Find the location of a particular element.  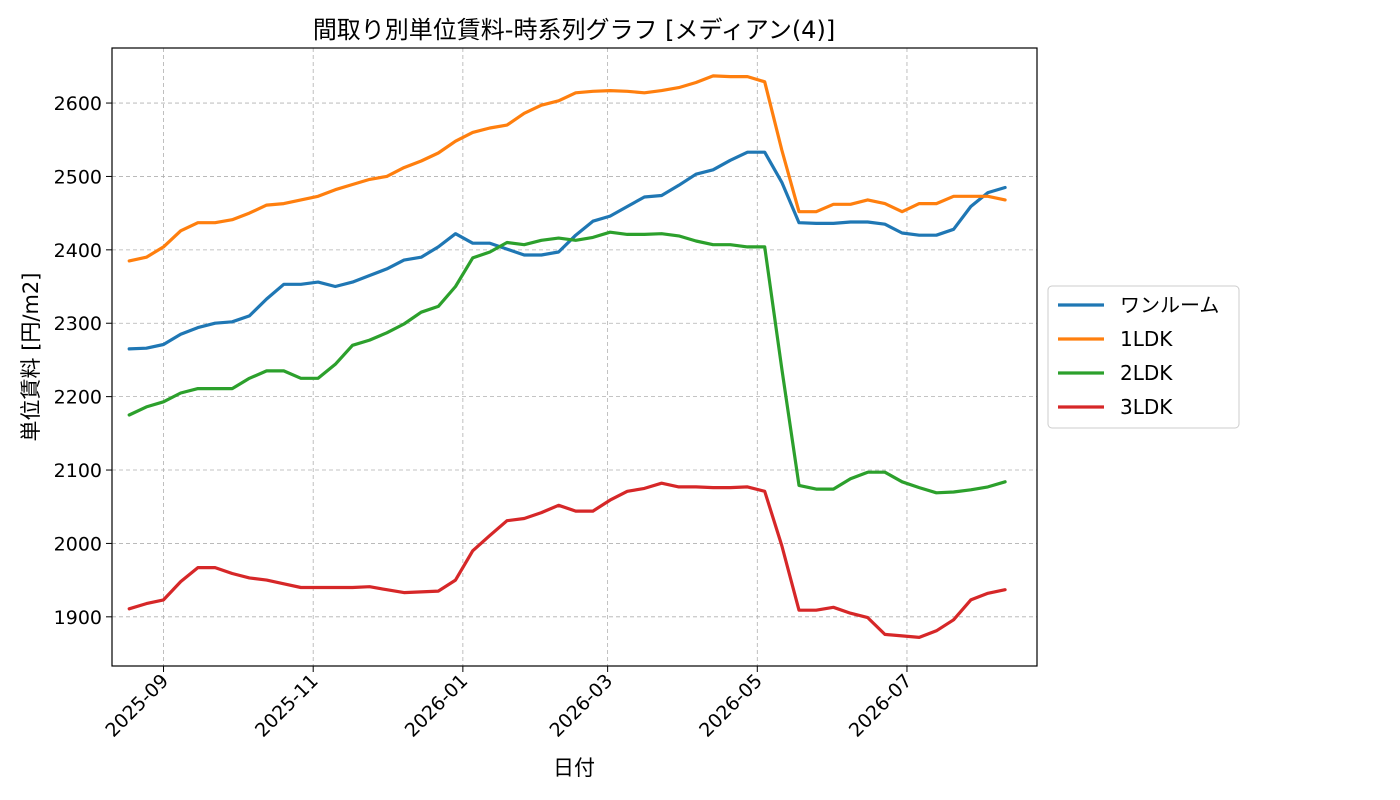

x-axis-label: 日付 is located at coordinates (574, 768).